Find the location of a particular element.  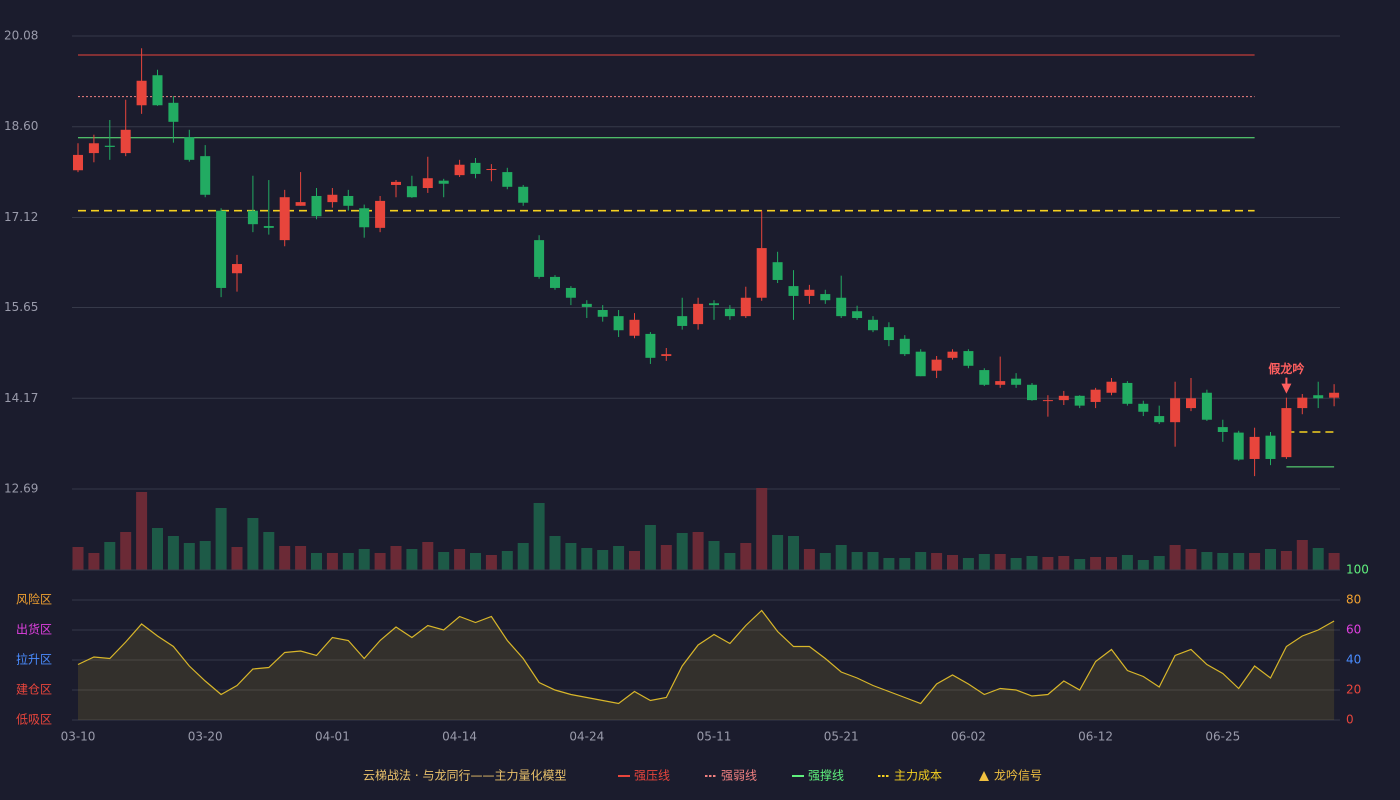

x-tick-label: 03-10 is located at coordinates (78, 737).